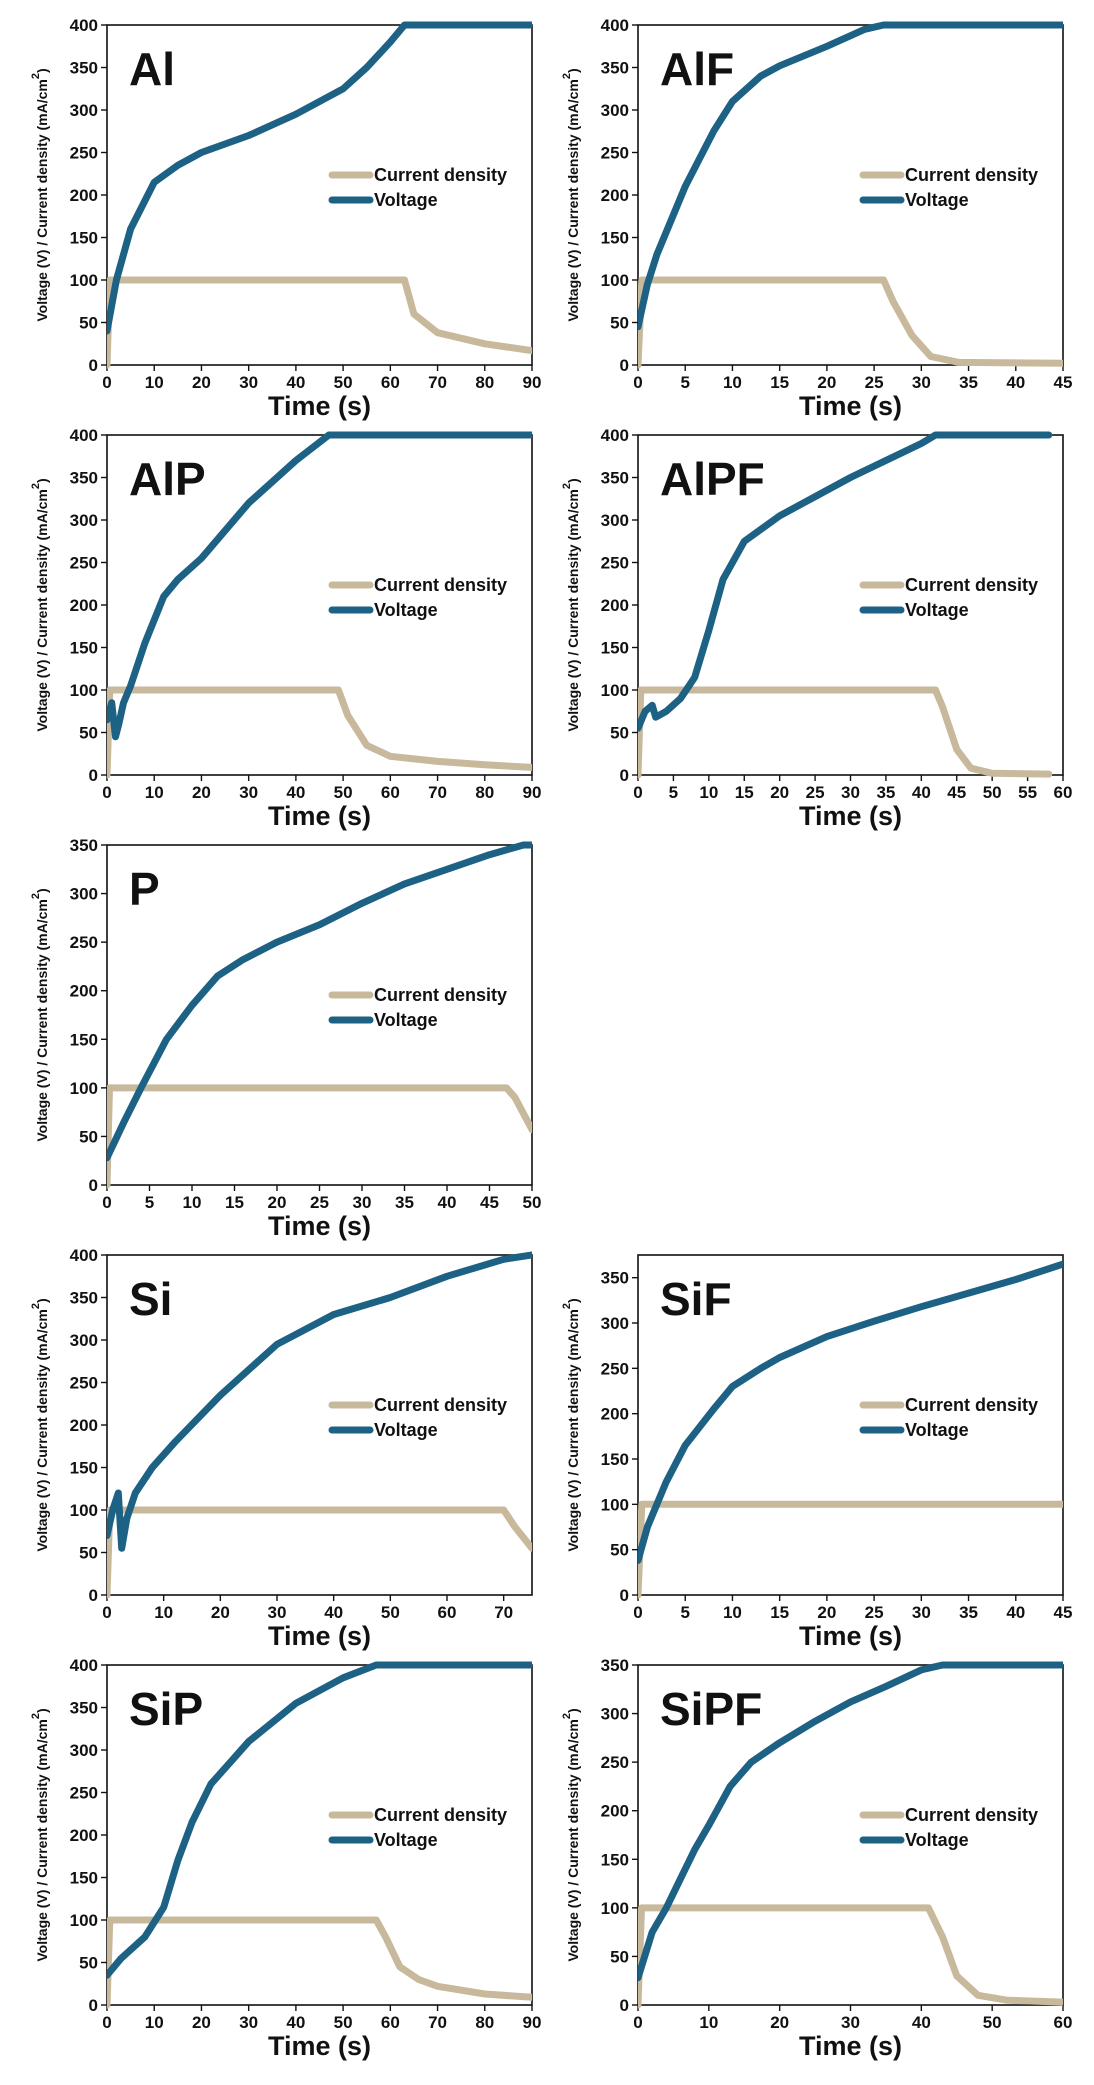 The height and width of the screenshot is (2085, 1094). Describe the element at coordinates (712, 479) in the screenshot. I see `panel-label: AlPF` at that location.